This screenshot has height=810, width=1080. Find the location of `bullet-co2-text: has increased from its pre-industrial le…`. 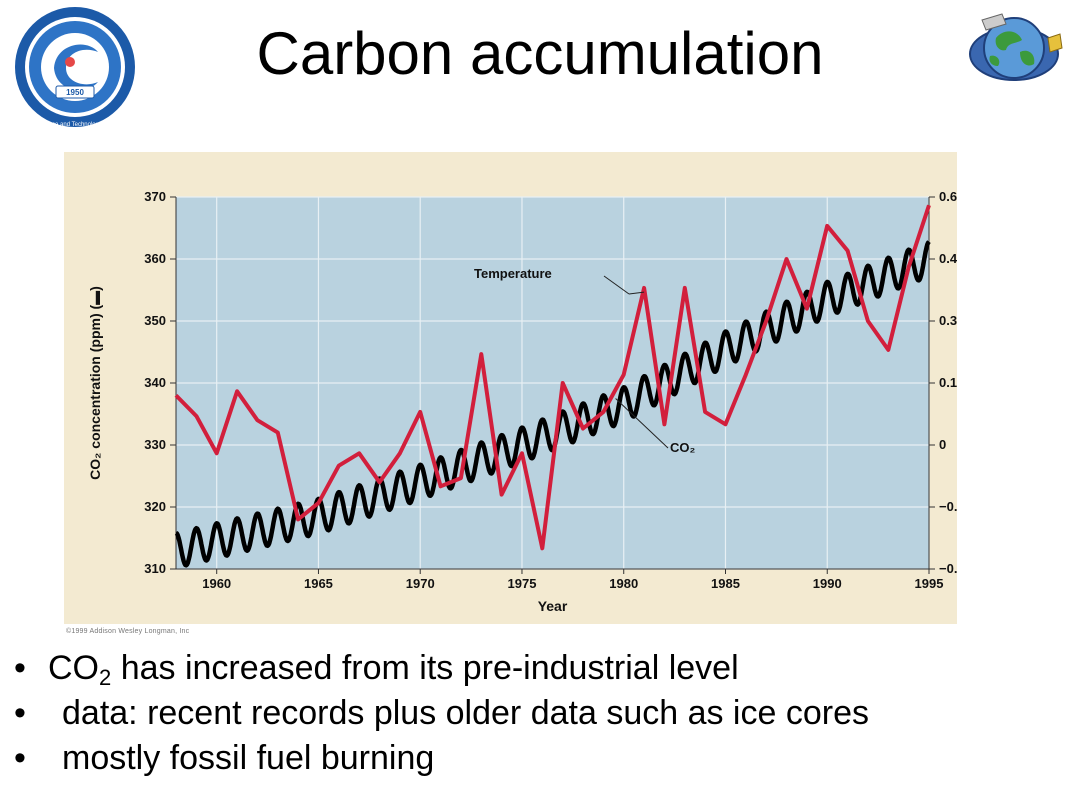

bullet-co2-text: has increased from its pre-industrial le… is located at coordinates (425, 668).